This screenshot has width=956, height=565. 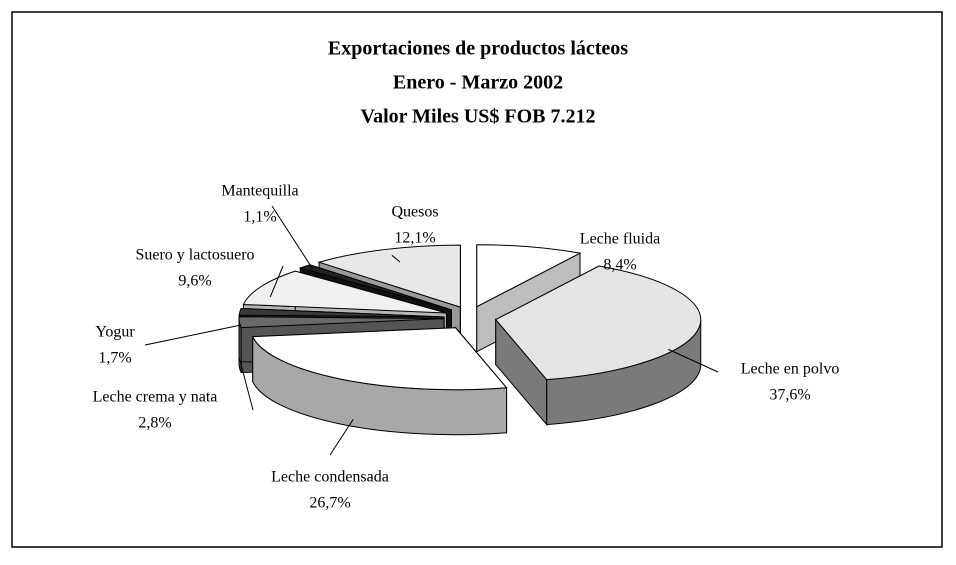 I want to click on chart-title: Enero - Marzo 2002, so click(x=478, y=83).